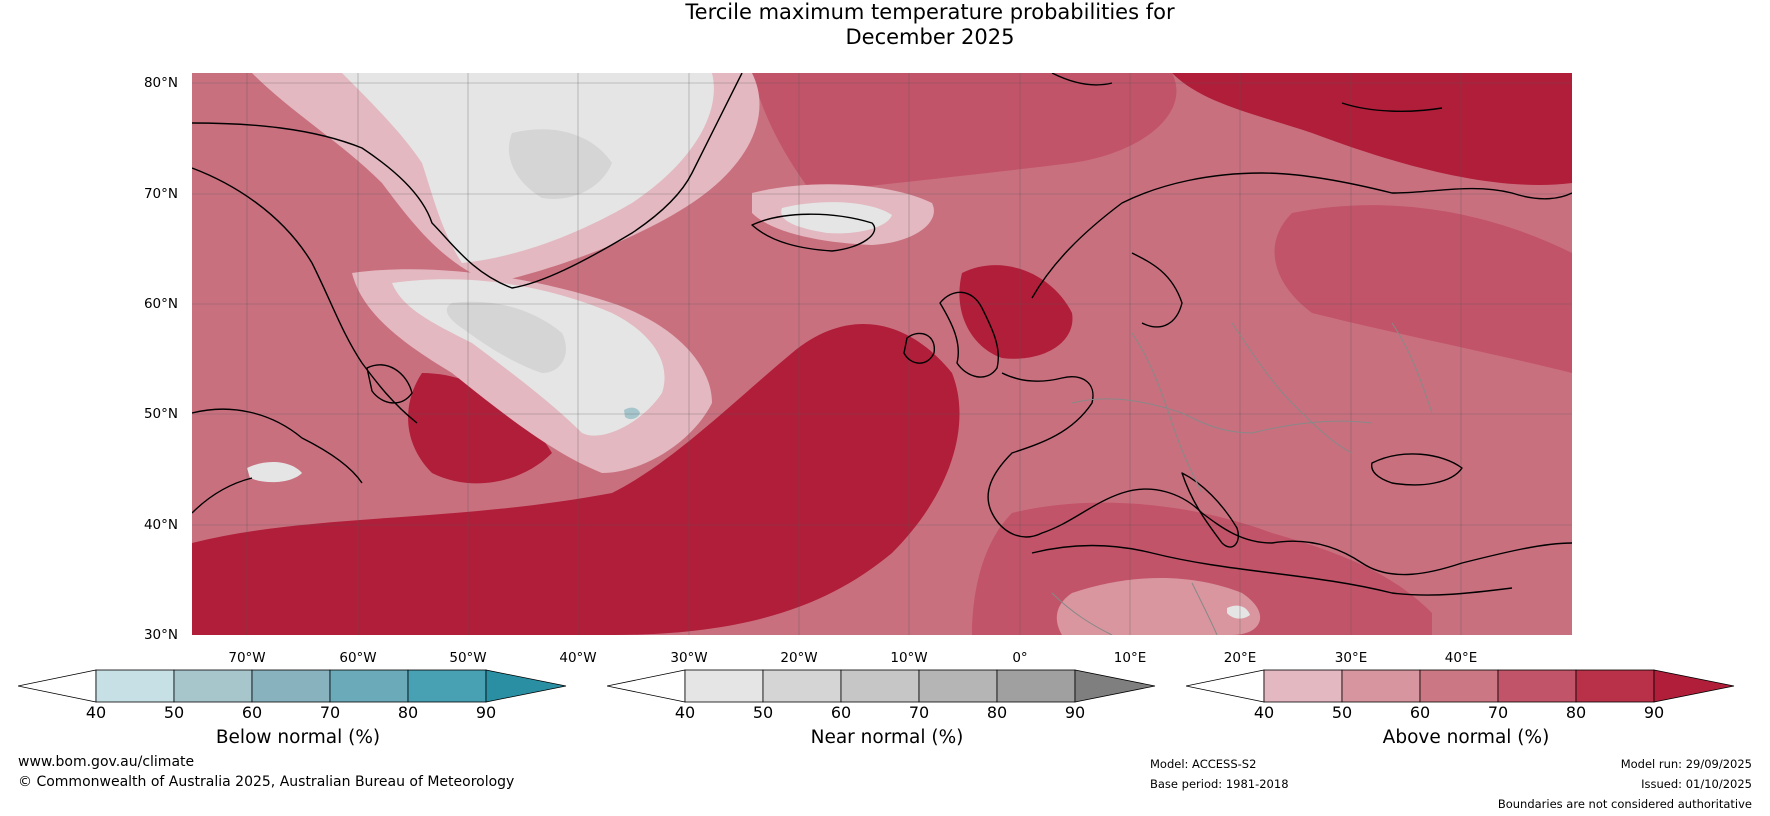  I want to click on legend-near-tick-80: 80, so click(997, 712).